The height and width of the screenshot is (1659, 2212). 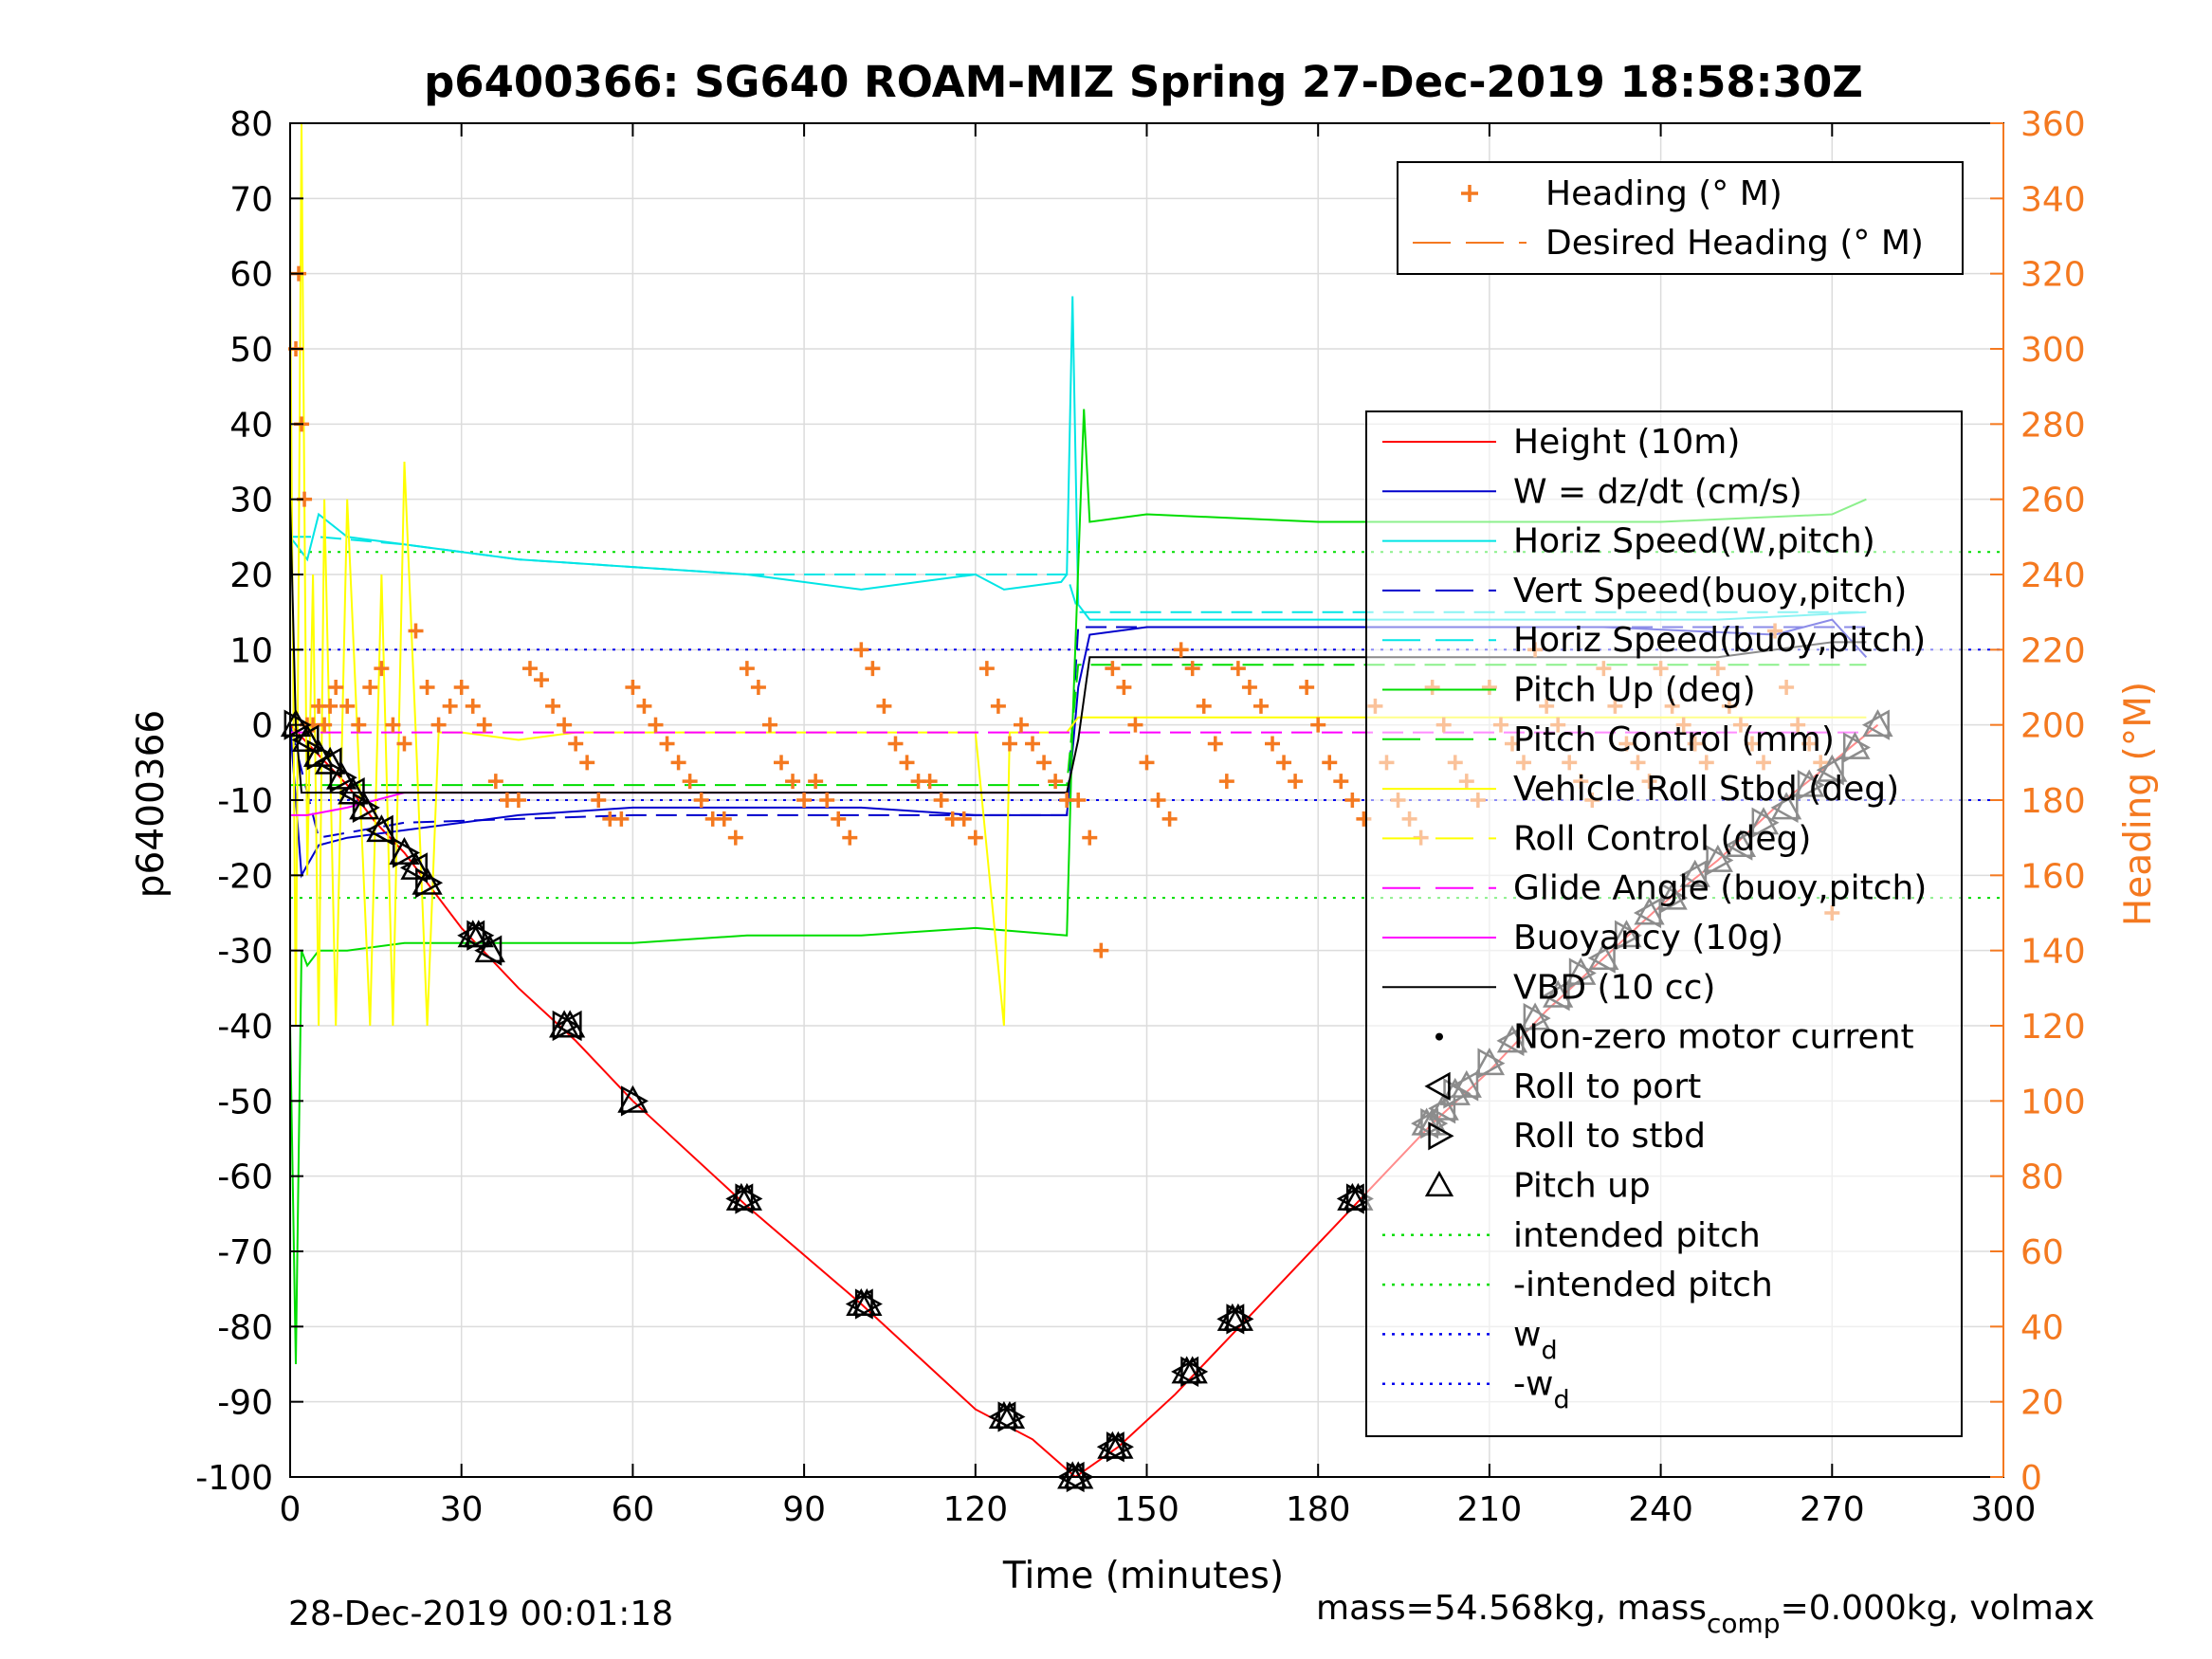 What do you see at coordinates (2053, 952) in the screenshot?
I see `y2-tick-label: 140` at bounding box center [2053, 952].